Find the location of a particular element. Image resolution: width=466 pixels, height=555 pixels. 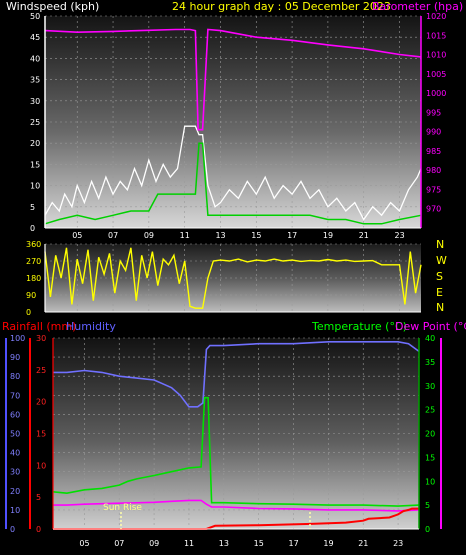

direction-panel-series is located at coordinates (233, 278).